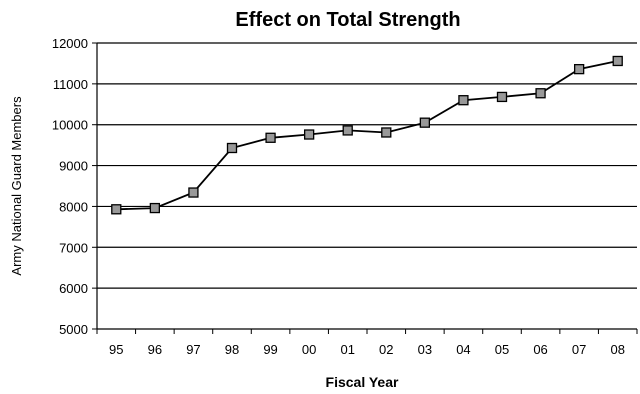 Image resolution: width=640 pixels, height=394 pixels. I want to click on y-tick-label: 10000, so click(70, 125).